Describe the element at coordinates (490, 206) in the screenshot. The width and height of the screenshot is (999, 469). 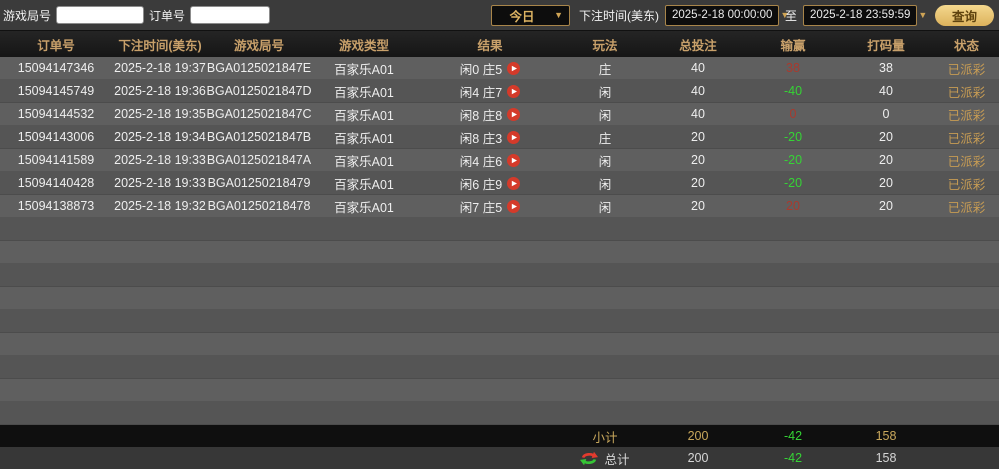
I see `cell-result: 闲7 庄5` at that location.